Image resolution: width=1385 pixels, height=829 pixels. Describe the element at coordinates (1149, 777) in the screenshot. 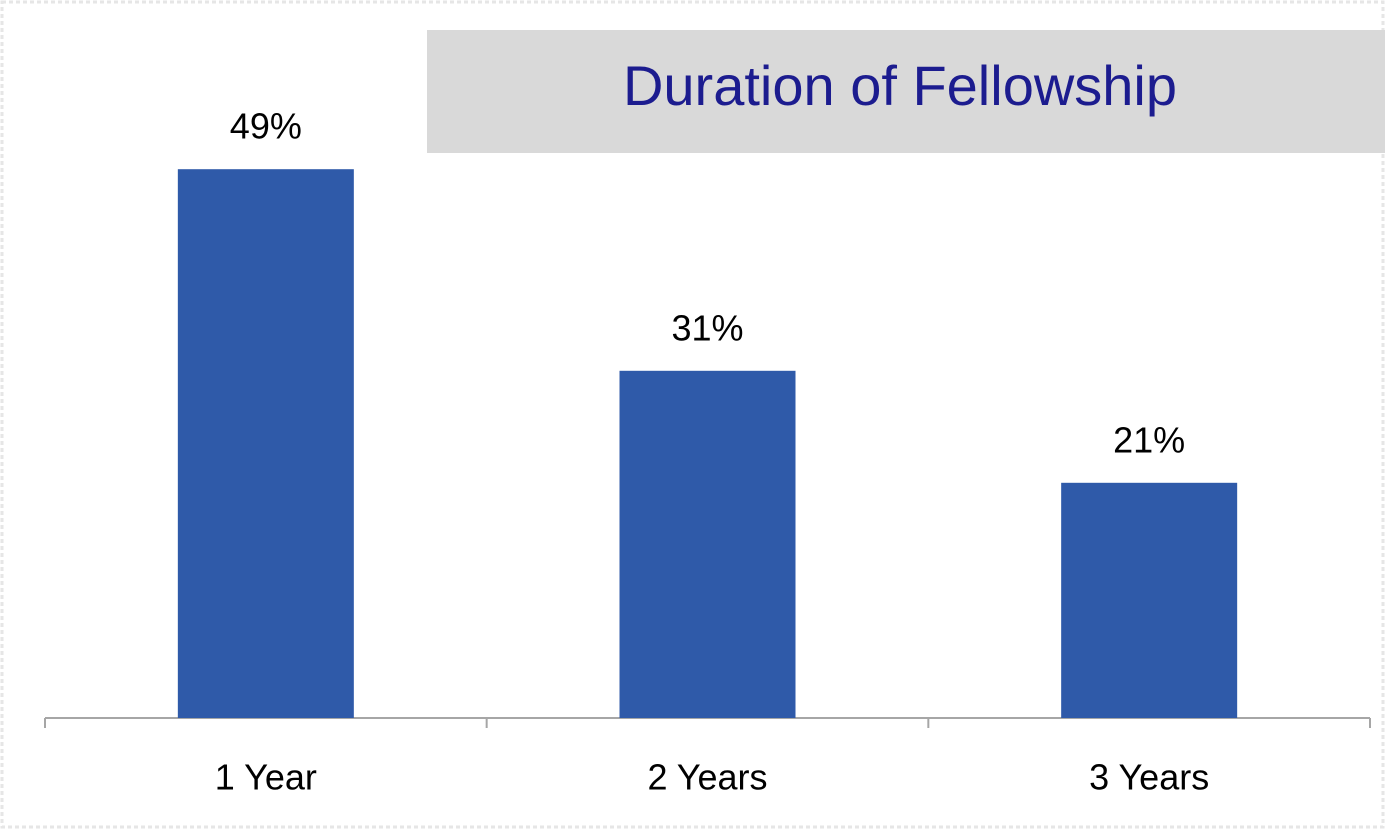

I see `x-tick-label: 3 Years` at that location.